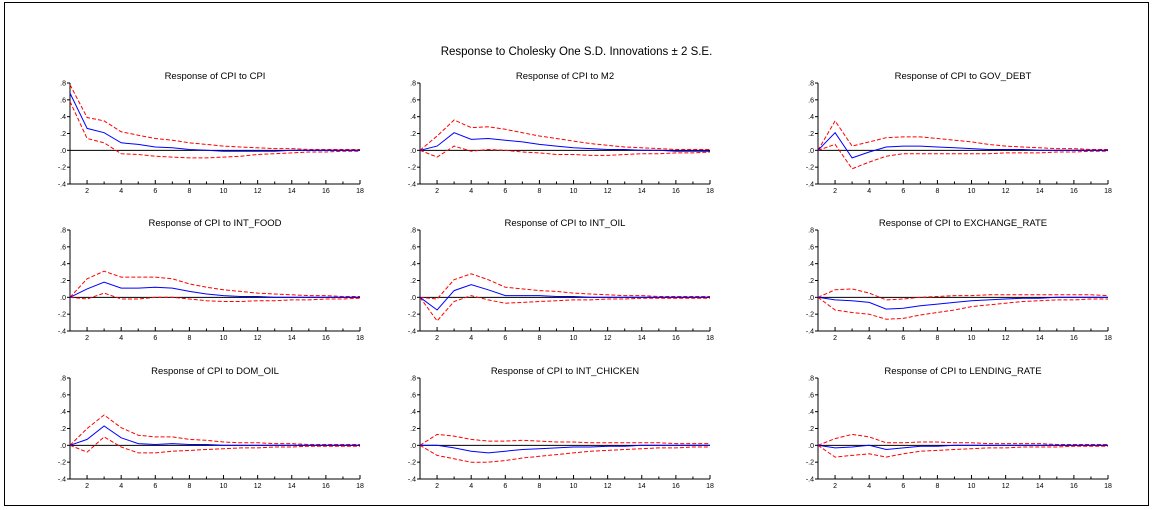  What do you see at coordinates (962, 371) in the screenshot?
I see `panel-title: Response of CPI to LENDING_RATE` at bounding box center [962, 371].